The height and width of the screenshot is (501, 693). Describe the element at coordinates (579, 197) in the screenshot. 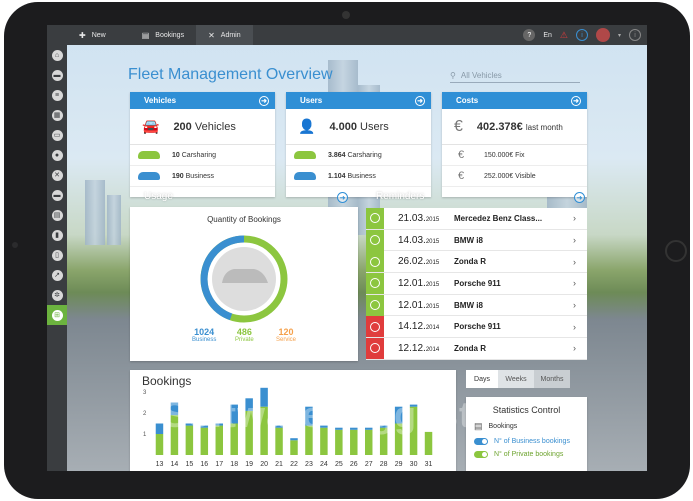

I see `reminders-arrow-icon: ➜` at that location.